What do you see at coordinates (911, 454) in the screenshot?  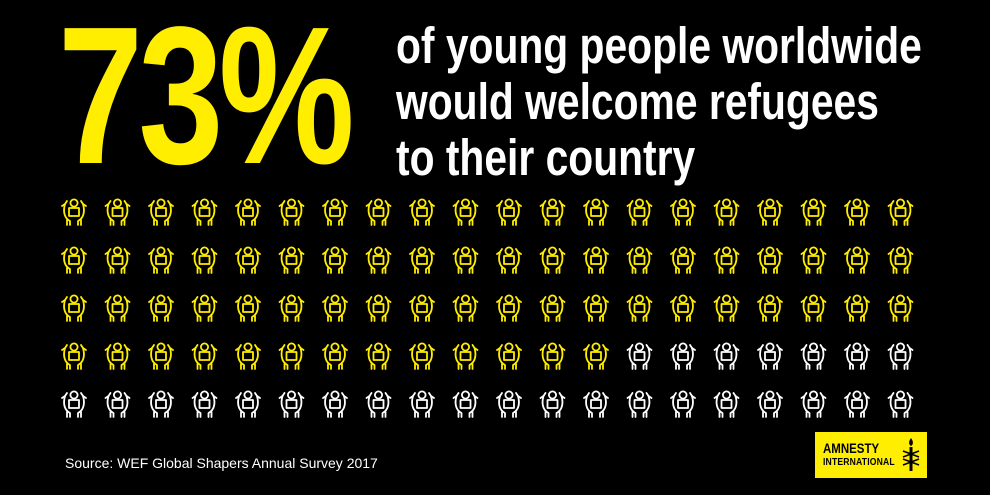 I see `candle-barbed-wire-icon` at bounding box center [911, 454].